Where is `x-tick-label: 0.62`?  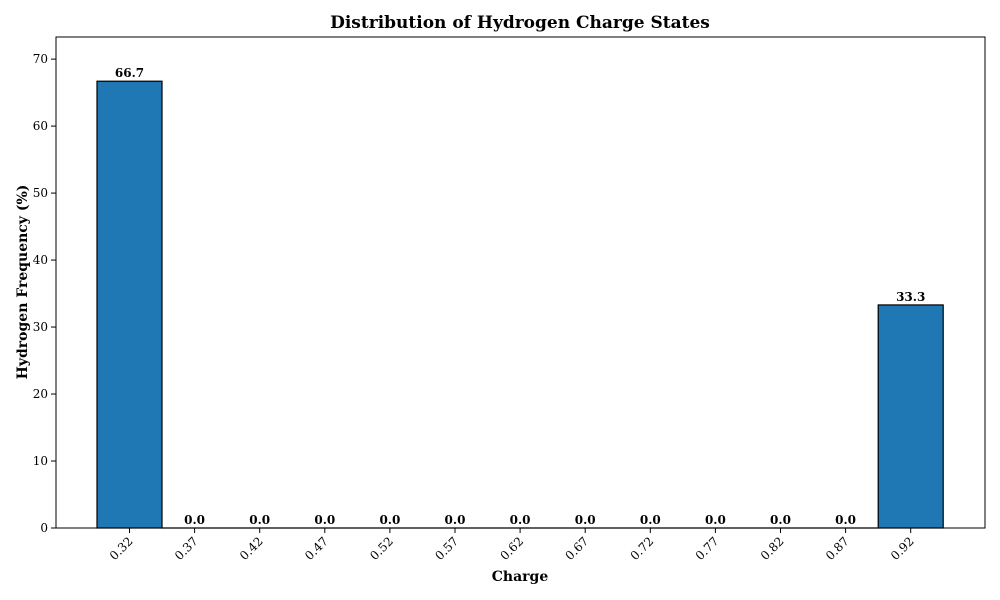
x-tick-label: 0.62 is located at coordinates (511, 548).